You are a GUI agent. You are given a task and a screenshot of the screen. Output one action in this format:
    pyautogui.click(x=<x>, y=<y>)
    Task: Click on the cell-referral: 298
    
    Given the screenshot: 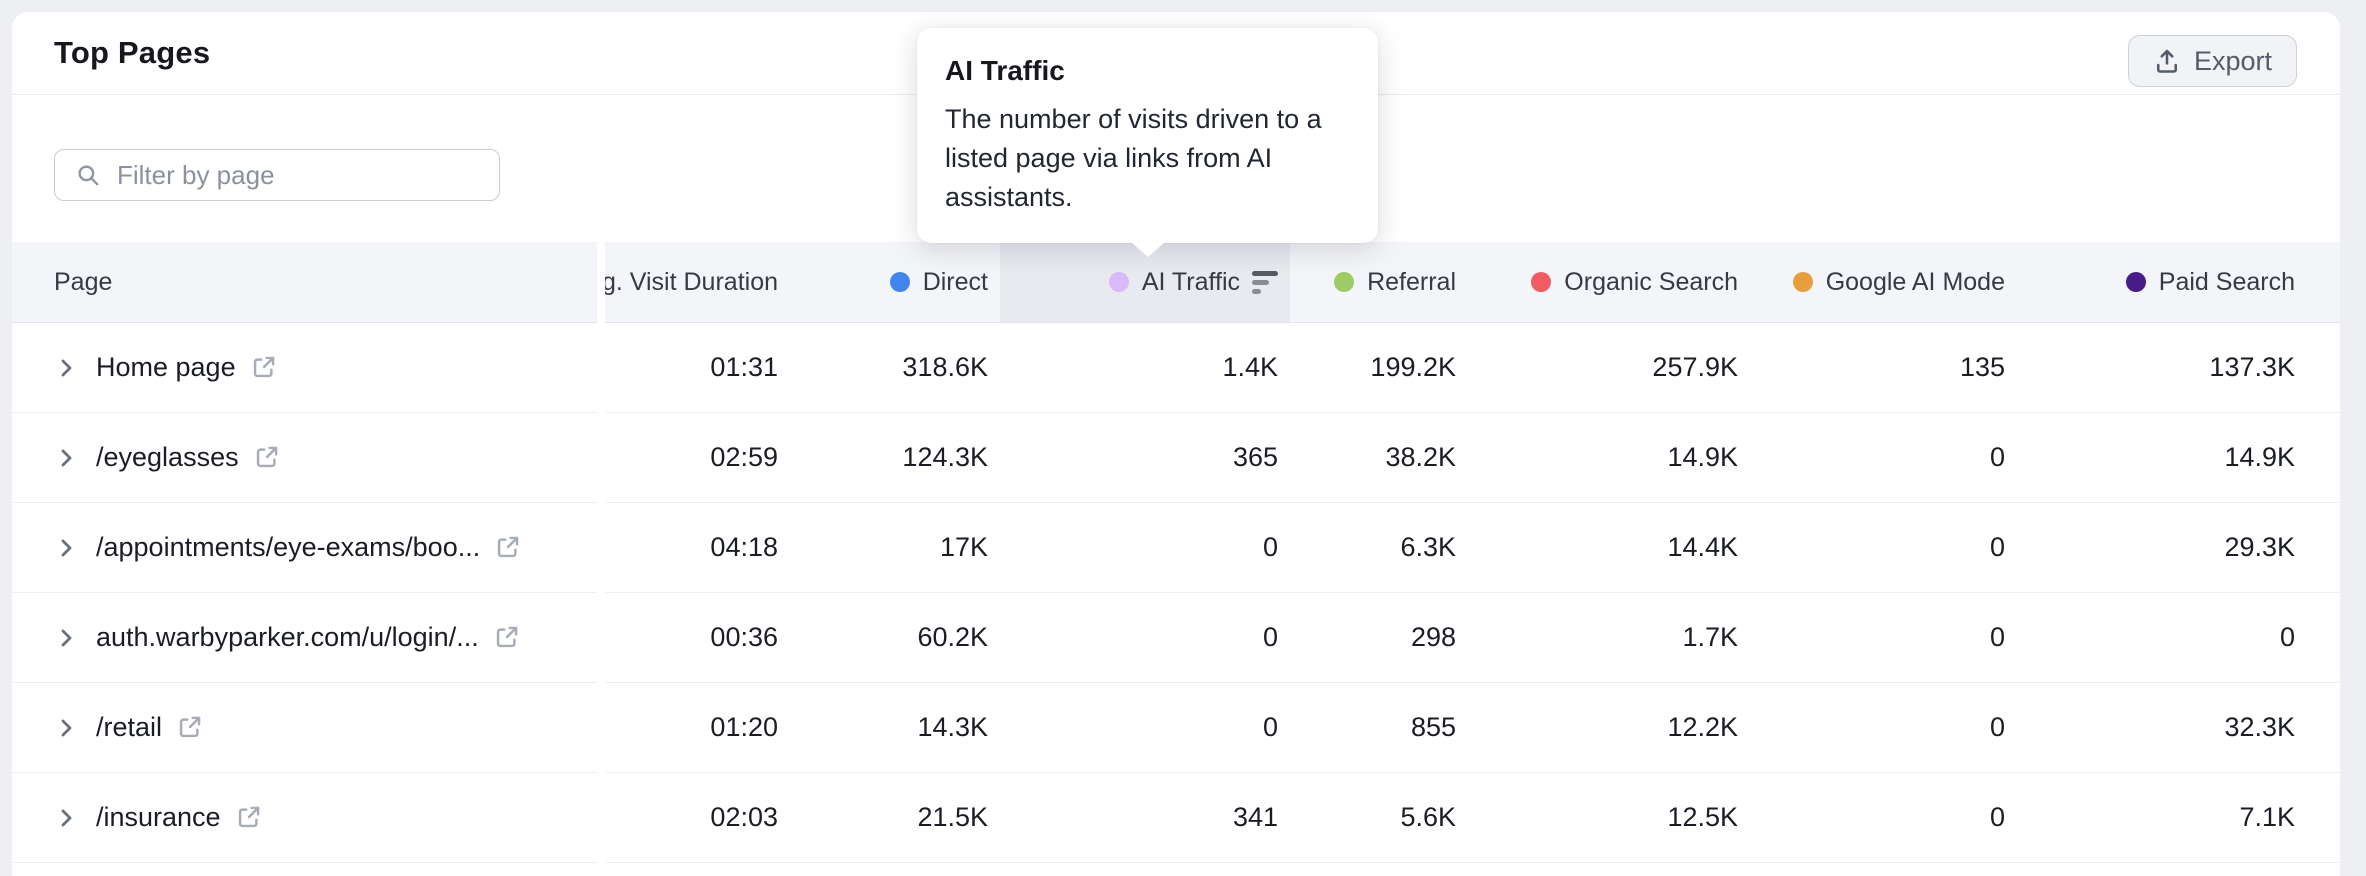 What is the action you would take?
    pyautogui.click(x=1433, y=637)
    